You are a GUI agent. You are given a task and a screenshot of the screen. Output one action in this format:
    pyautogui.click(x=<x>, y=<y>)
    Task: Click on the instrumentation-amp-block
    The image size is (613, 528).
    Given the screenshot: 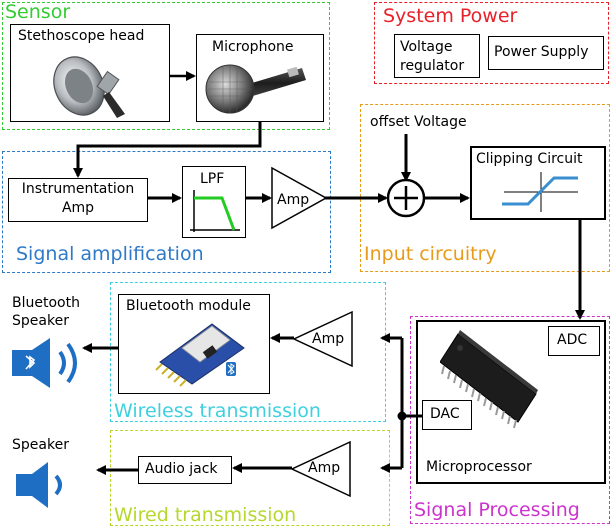 What is the action you would take?
    pyautogui.click(x=78, y=200)
    